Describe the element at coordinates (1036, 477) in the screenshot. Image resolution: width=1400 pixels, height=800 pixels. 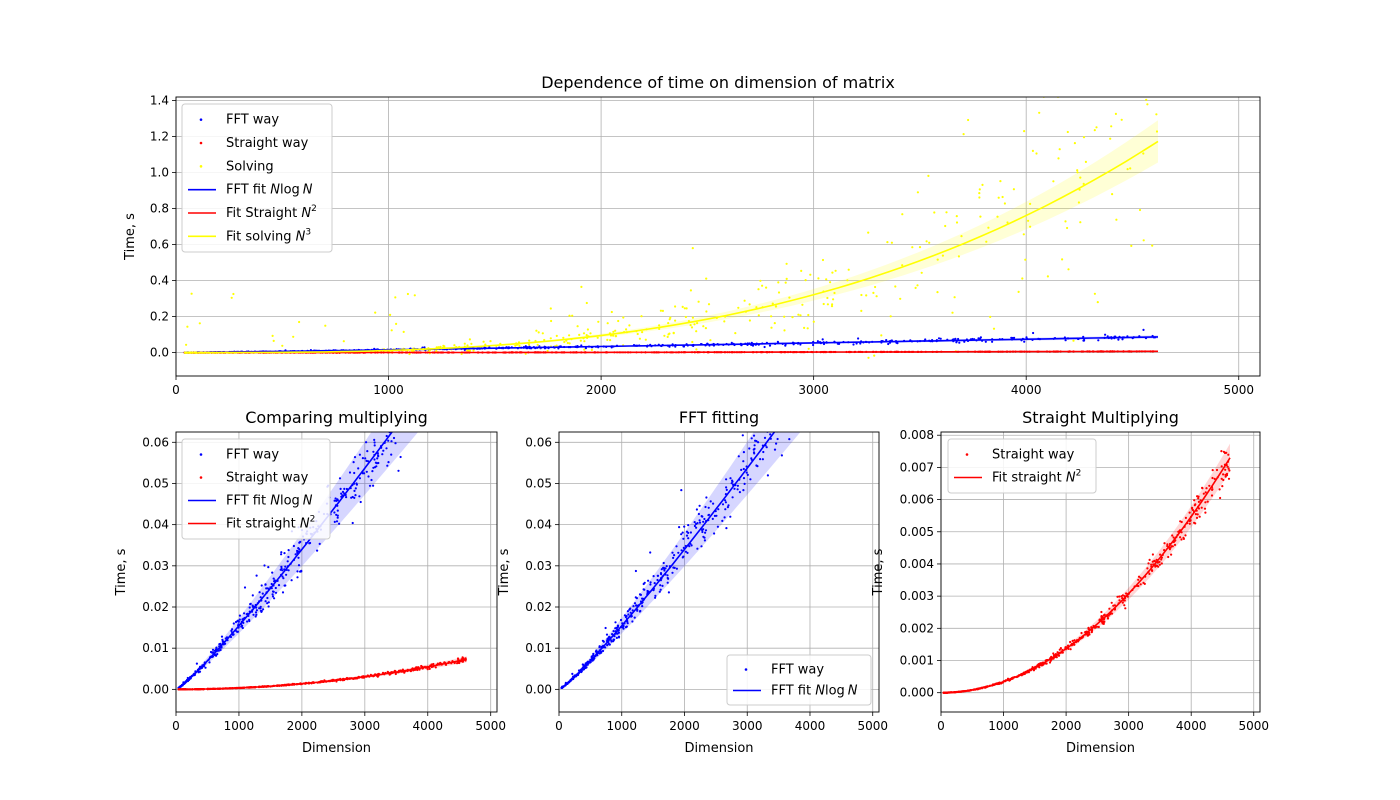
I see `legend-label: Fit straight N2` at that location.